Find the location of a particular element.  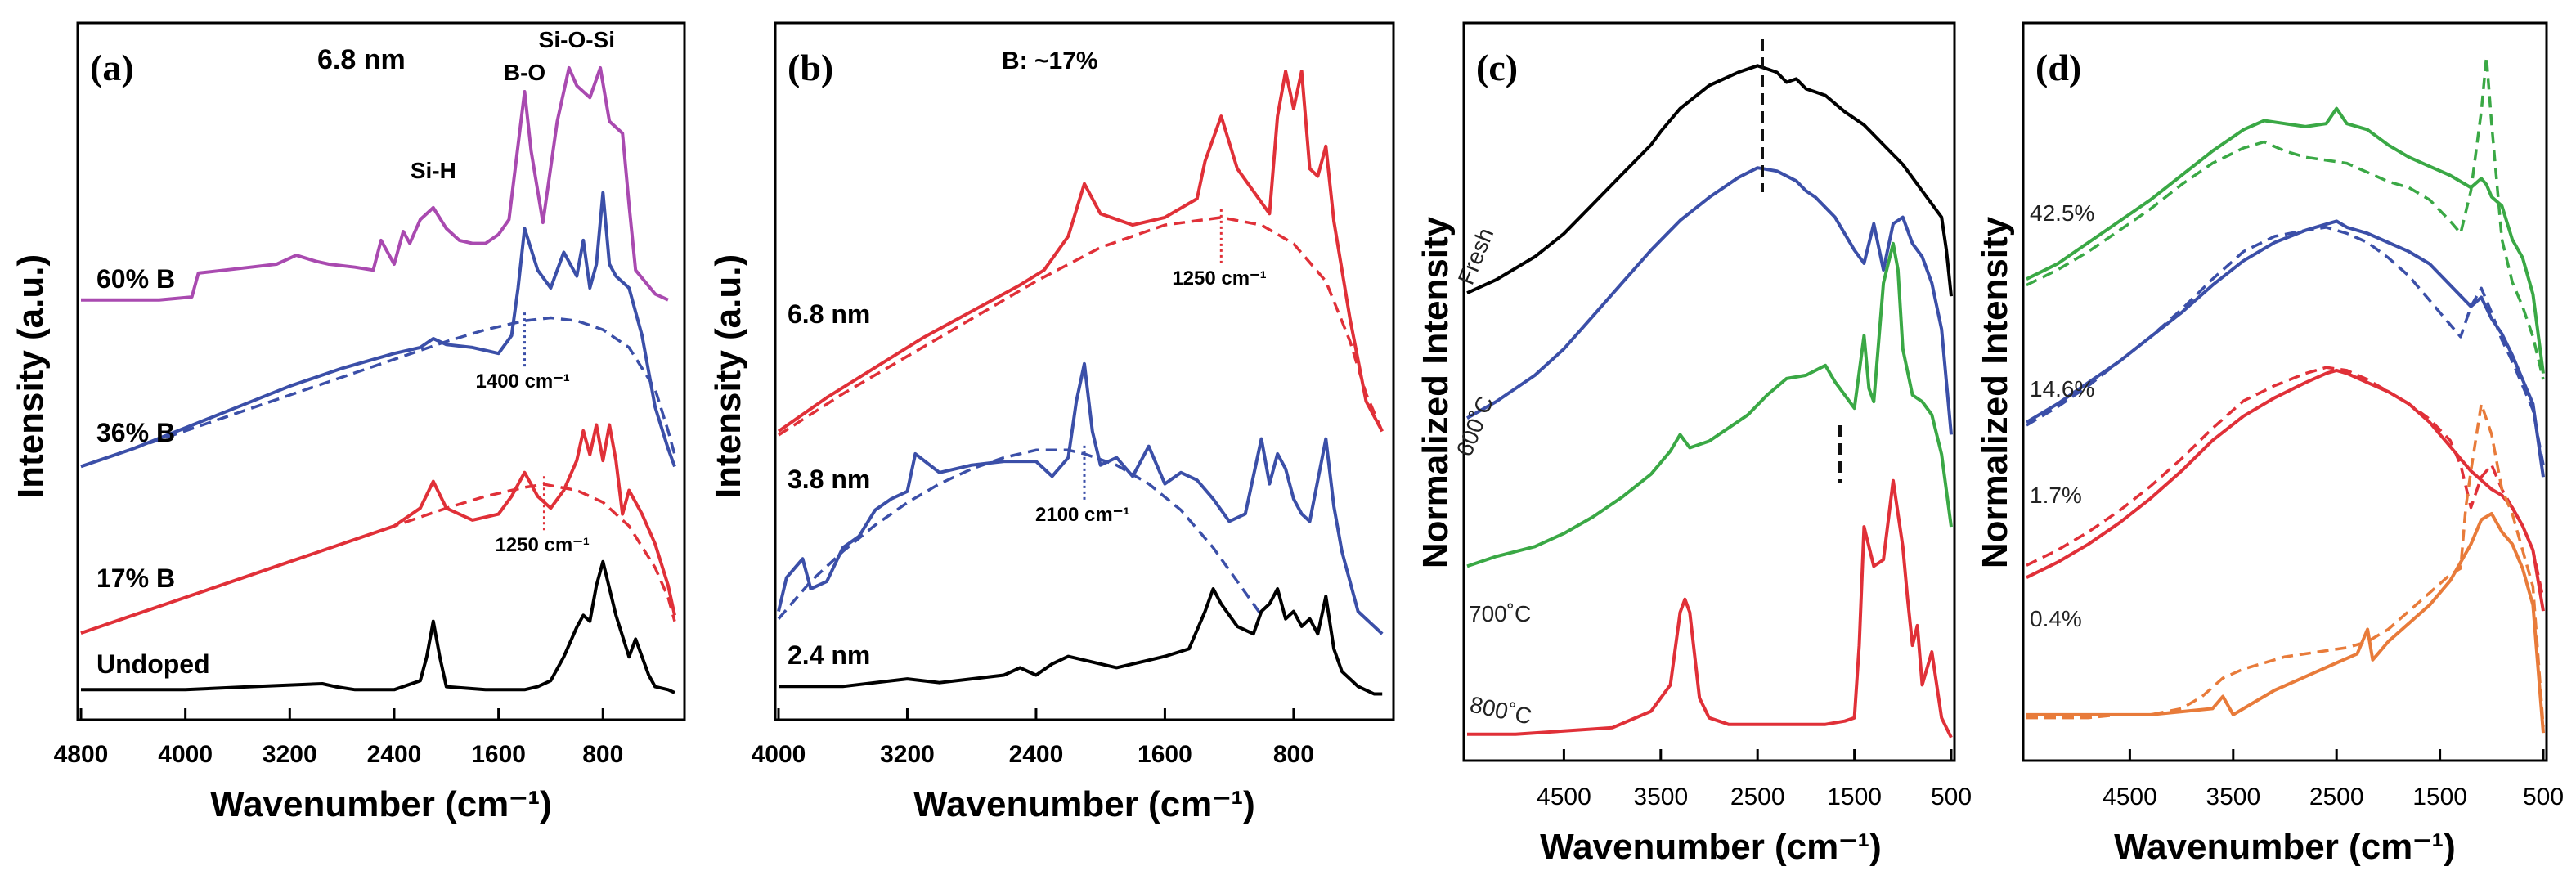

panel-b-x-title: Wavenumber (cm⁻¹) is located at coordinates (1084, 804).